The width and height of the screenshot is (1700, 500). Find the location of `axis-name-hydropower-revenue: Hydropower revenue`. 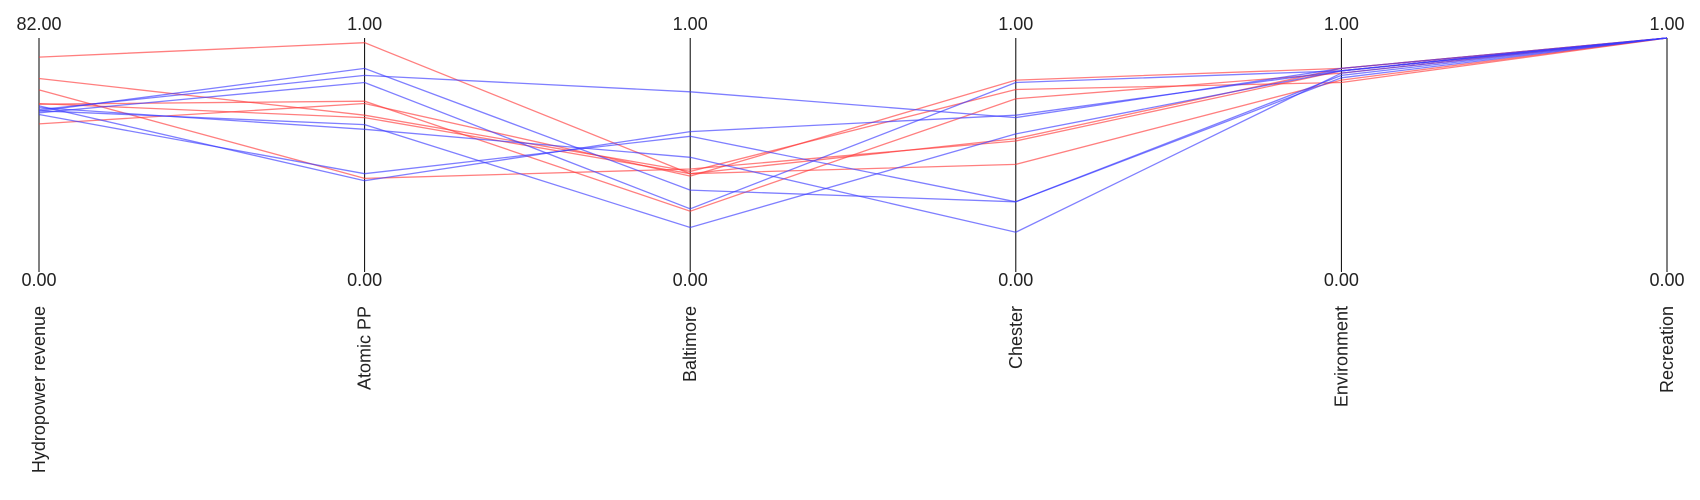

axis-name-hydropower-revenue: Hydropower revenue is located at coordinates (39, 389).